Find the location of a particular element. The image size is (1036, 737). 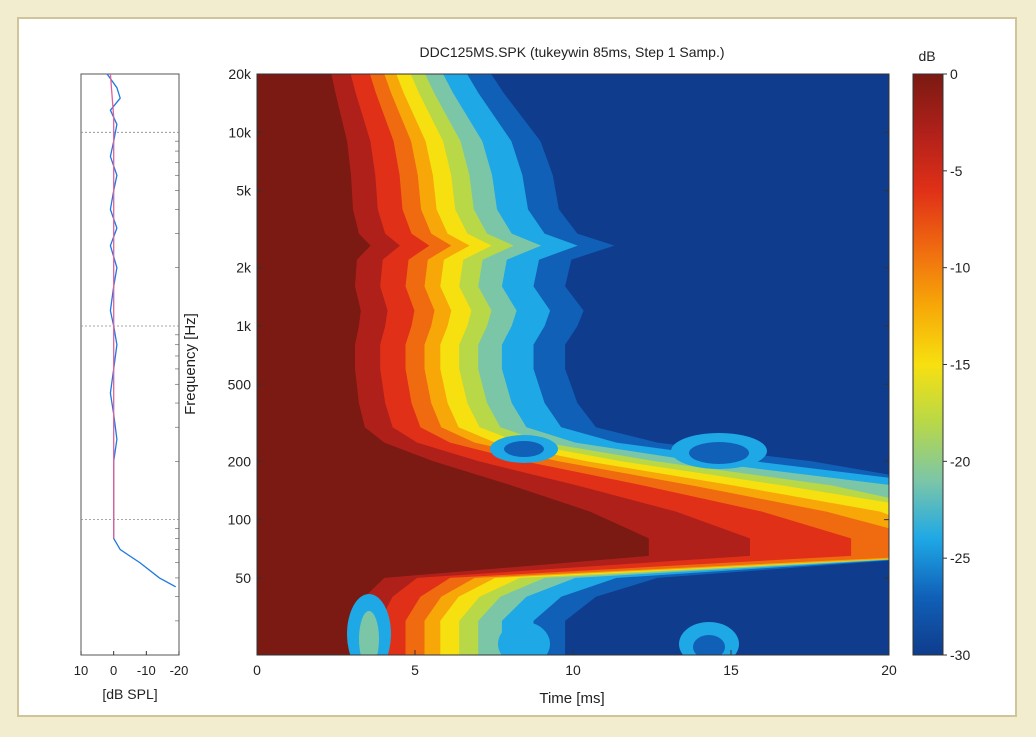

response-x-tick-label-2: -10 is located at coordinates (146, 670).